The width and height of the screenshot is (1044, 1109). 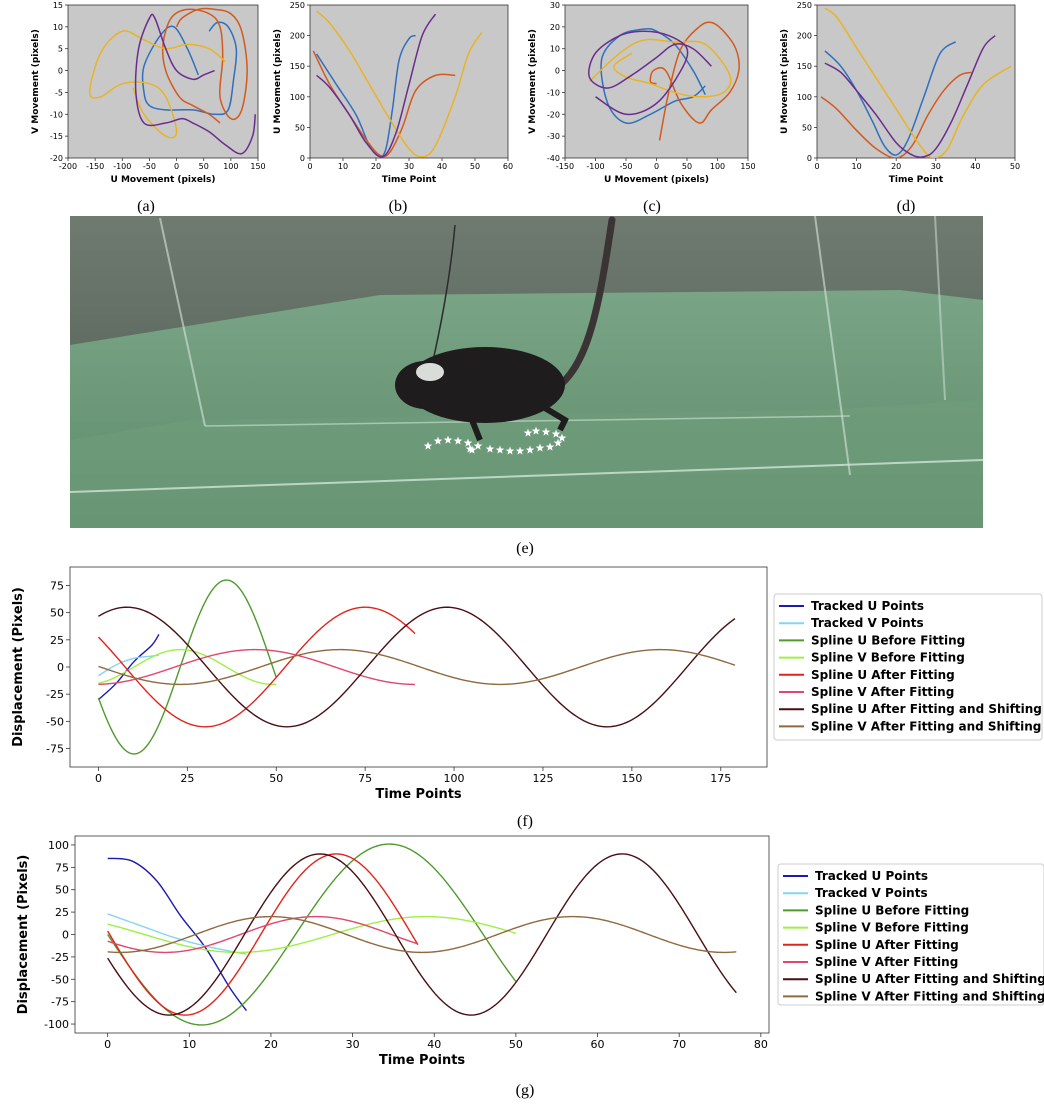 What do you see at coordinates (892, 910) in the screenshot?
I see `legend-label: Spline U Before Fitting` at bounding box center [892, 910].